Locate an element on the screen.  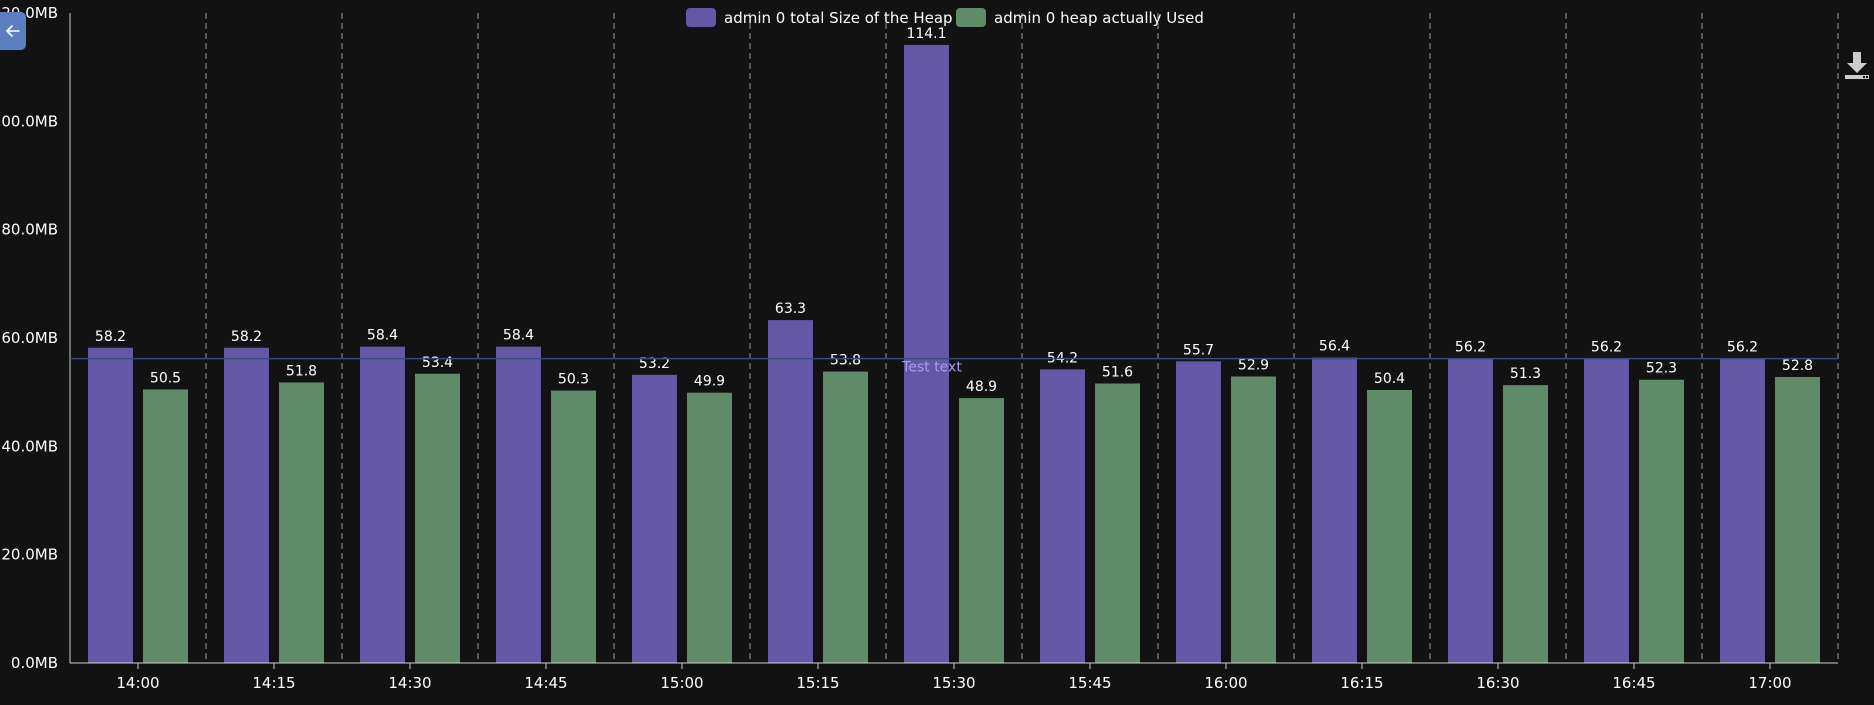
data-label: 55.7 is located at coordinates (1198, 350).